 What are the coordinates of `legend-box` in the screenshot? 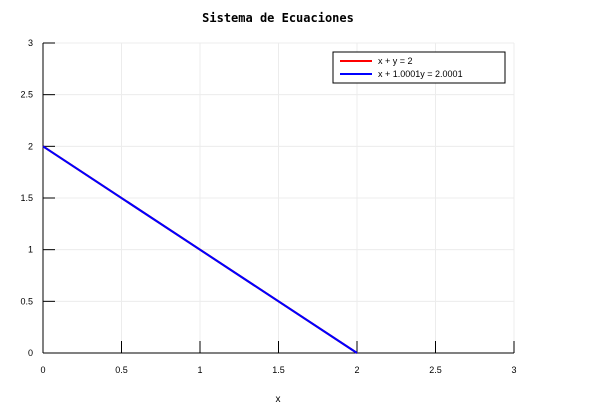 It's located at (419, 67).